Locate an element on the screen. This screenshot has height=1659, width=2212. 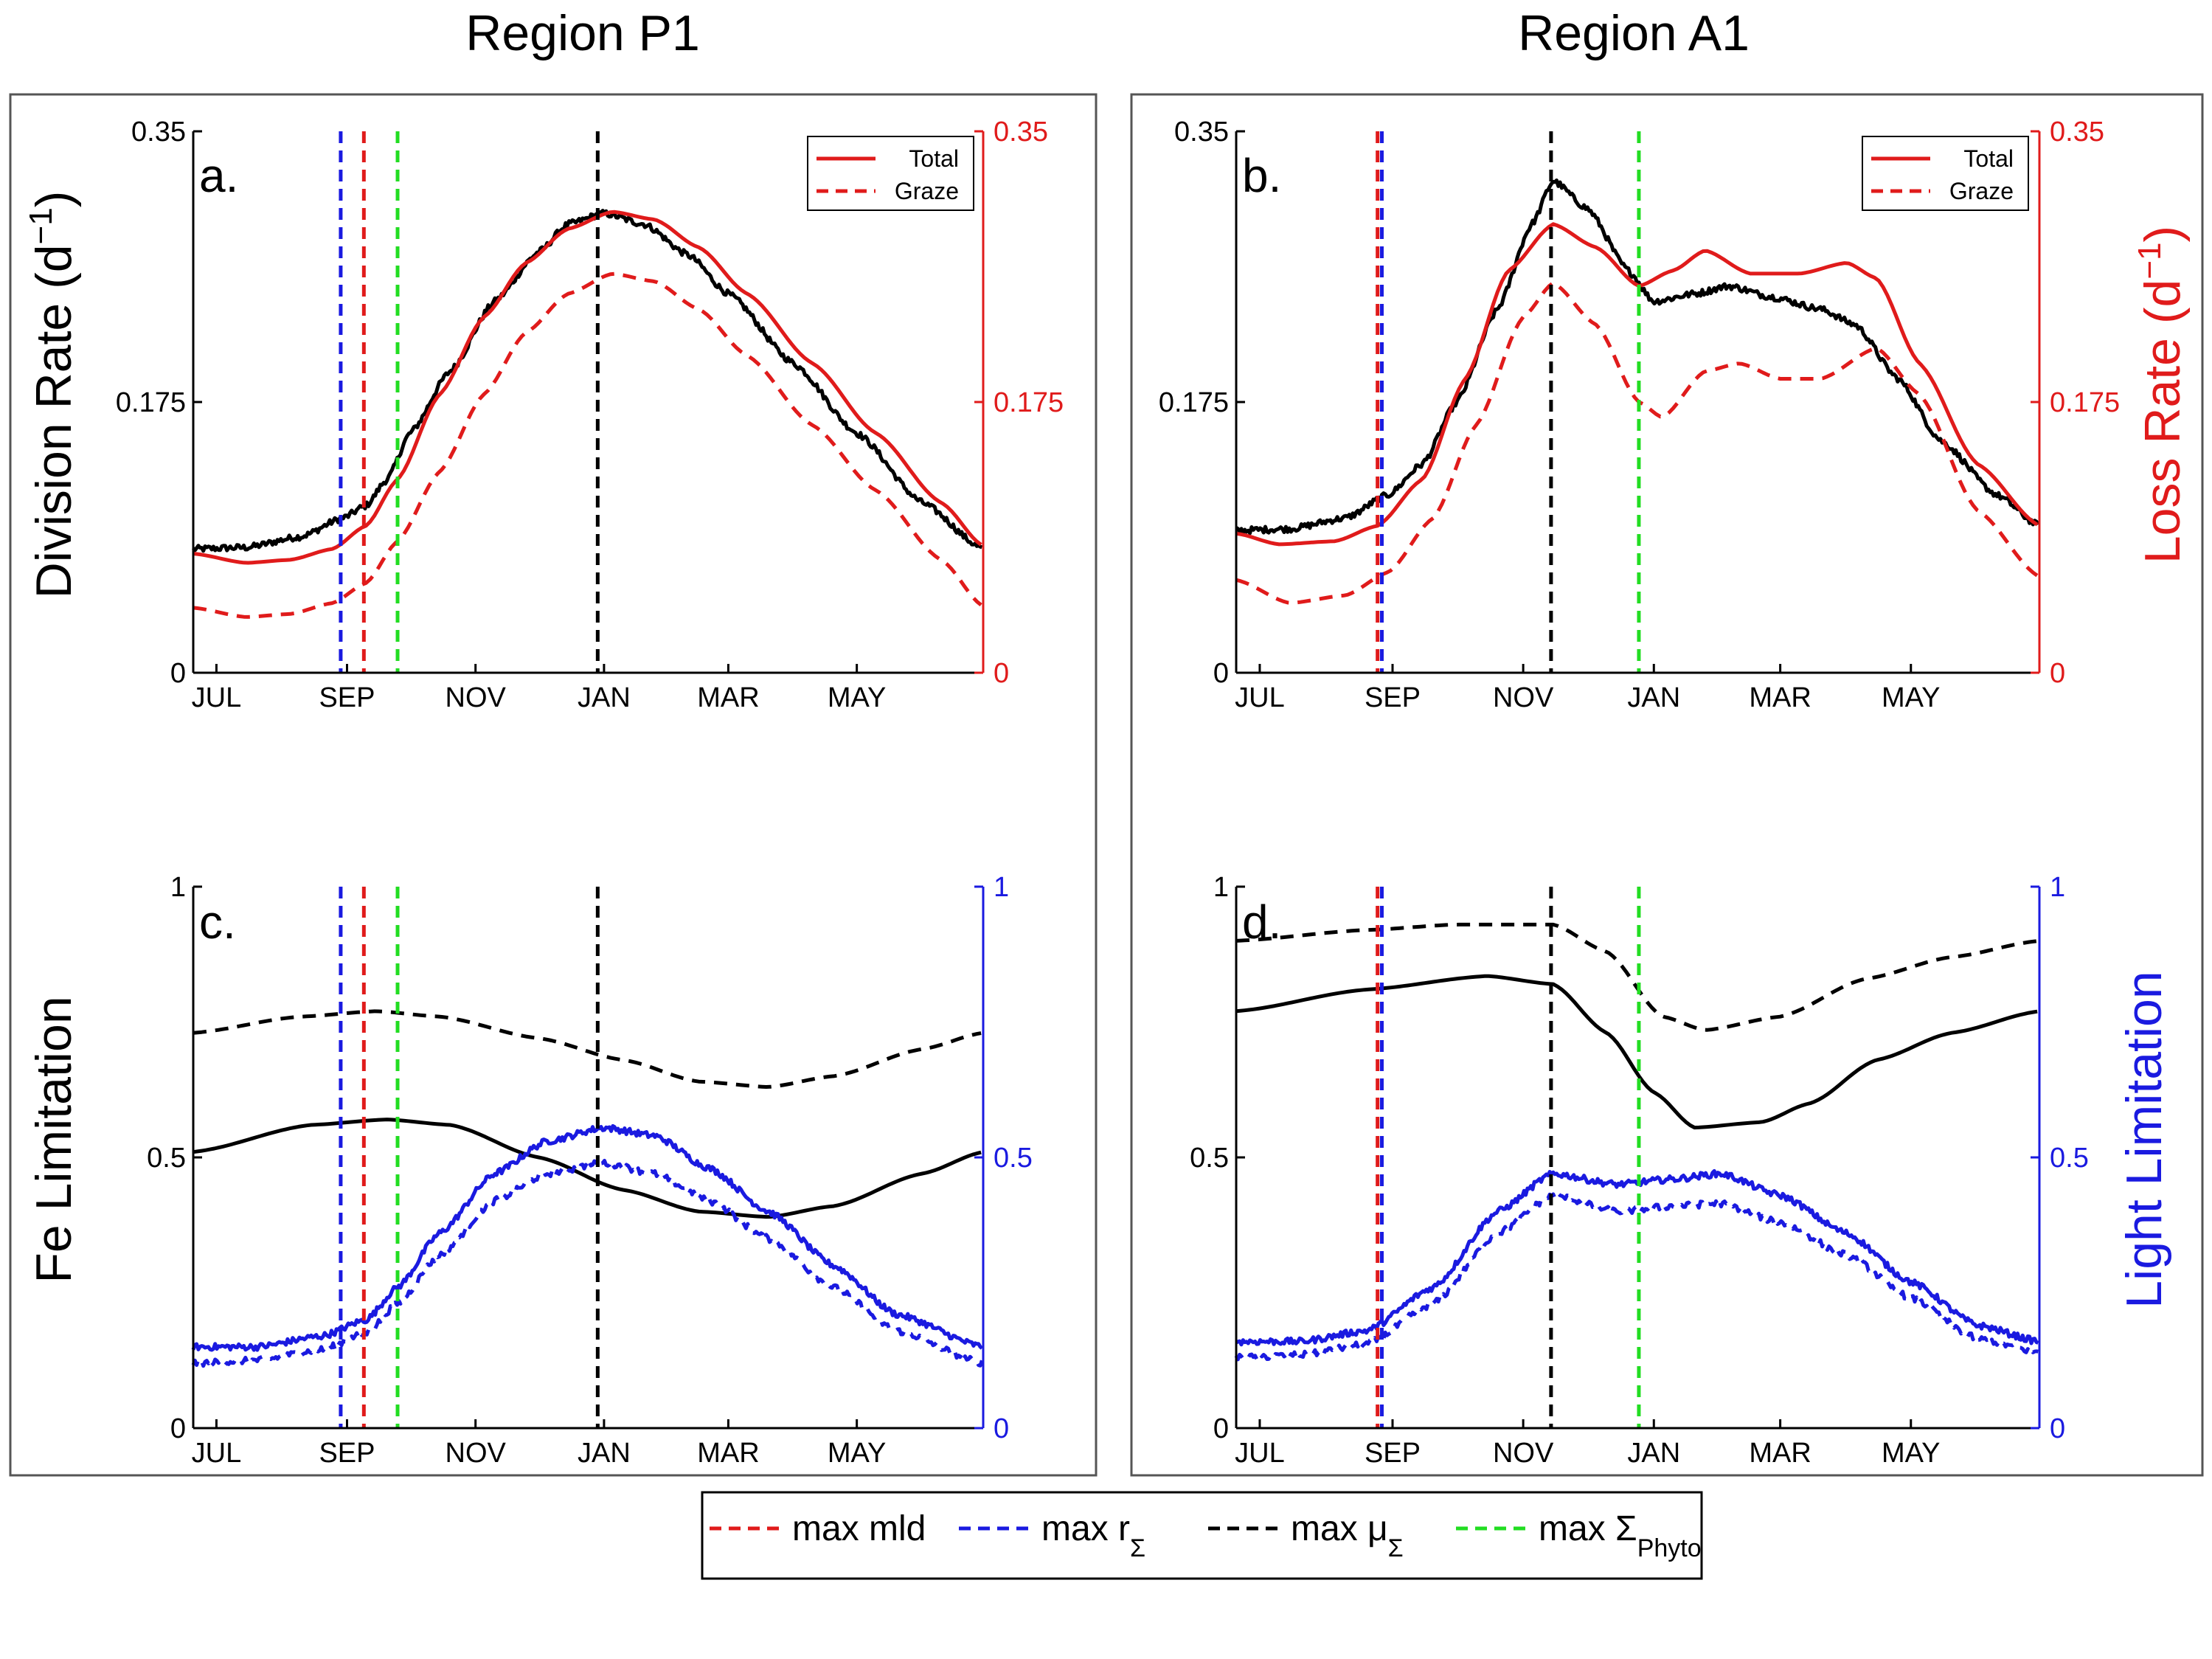
bottom-legend-label-2: max μΣ is located at coordinates (1348, 1535).